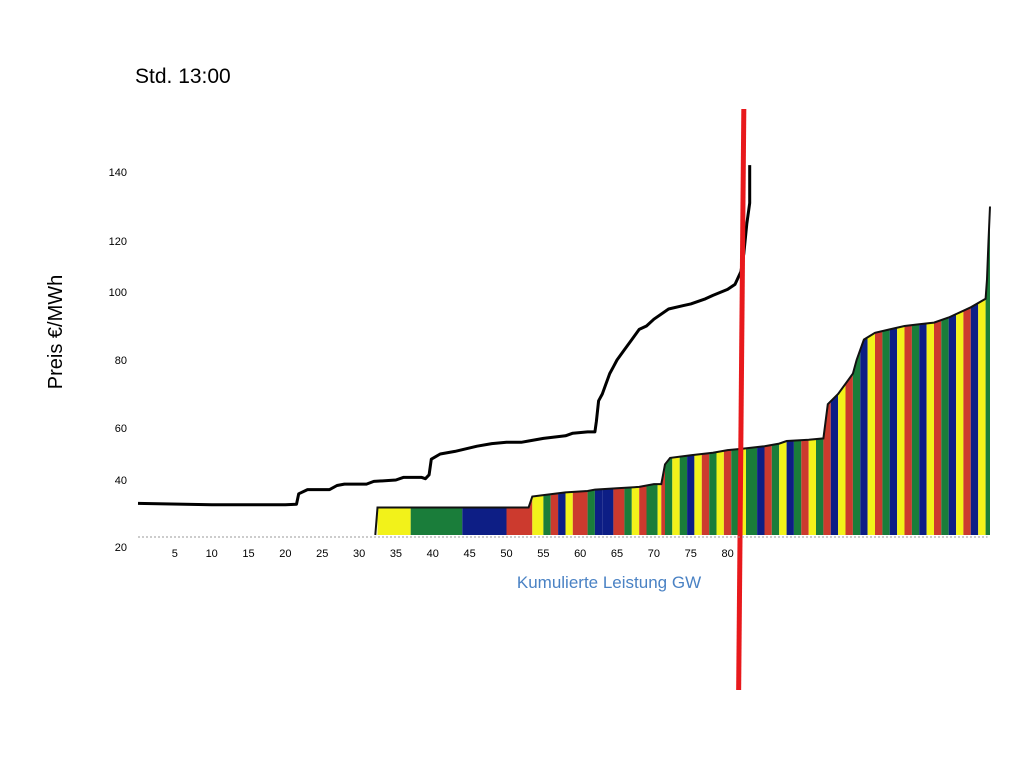 This screenshot has height=768, width=1024. I want to click on x-tick-label: 55, so click(543, 554).